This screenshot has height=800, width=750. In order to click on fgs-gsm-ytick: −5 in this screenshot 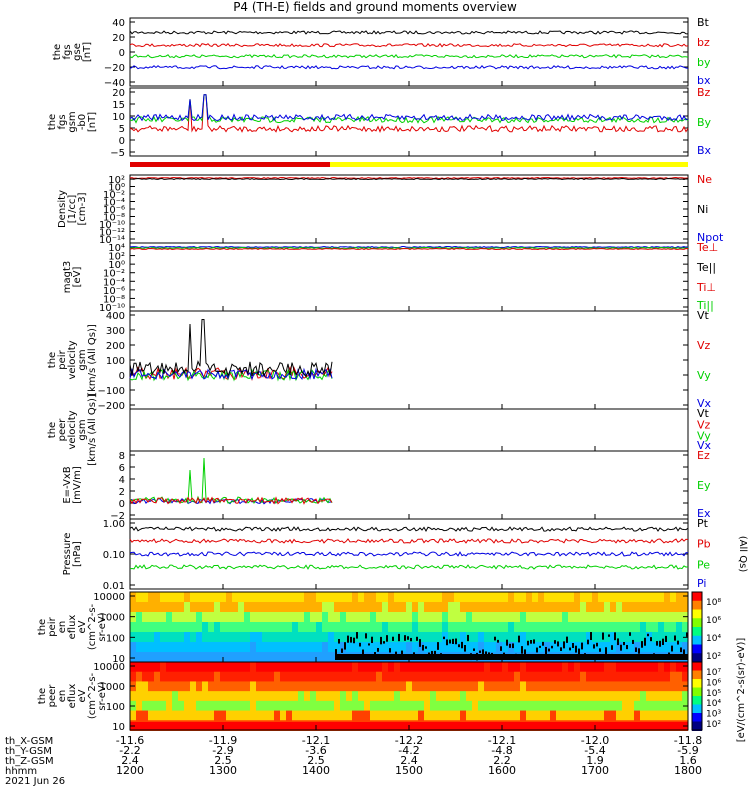, I will do `click(117, 153)`.